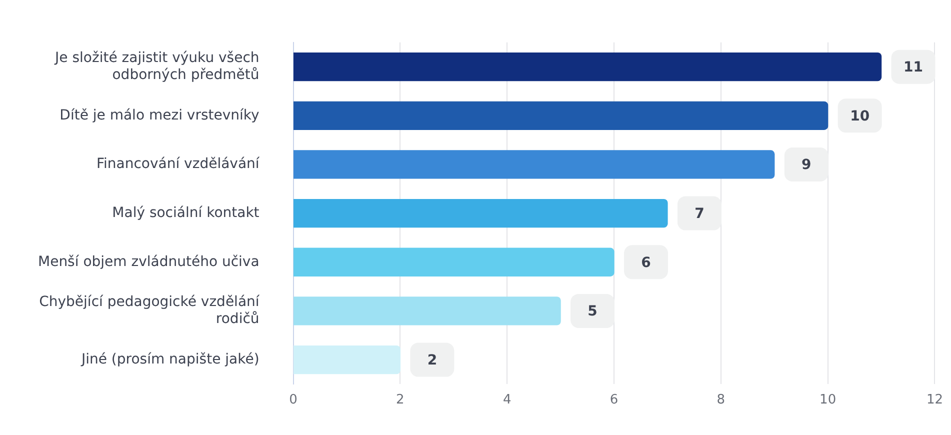 The width and height of the screenshot is (951, 435). What do you see at coordinates (149, 310) in the screenshot?
I see `y-tick-label: Chybějící pedagogické vzdělání rodičů` at bounding box center [149, 310].